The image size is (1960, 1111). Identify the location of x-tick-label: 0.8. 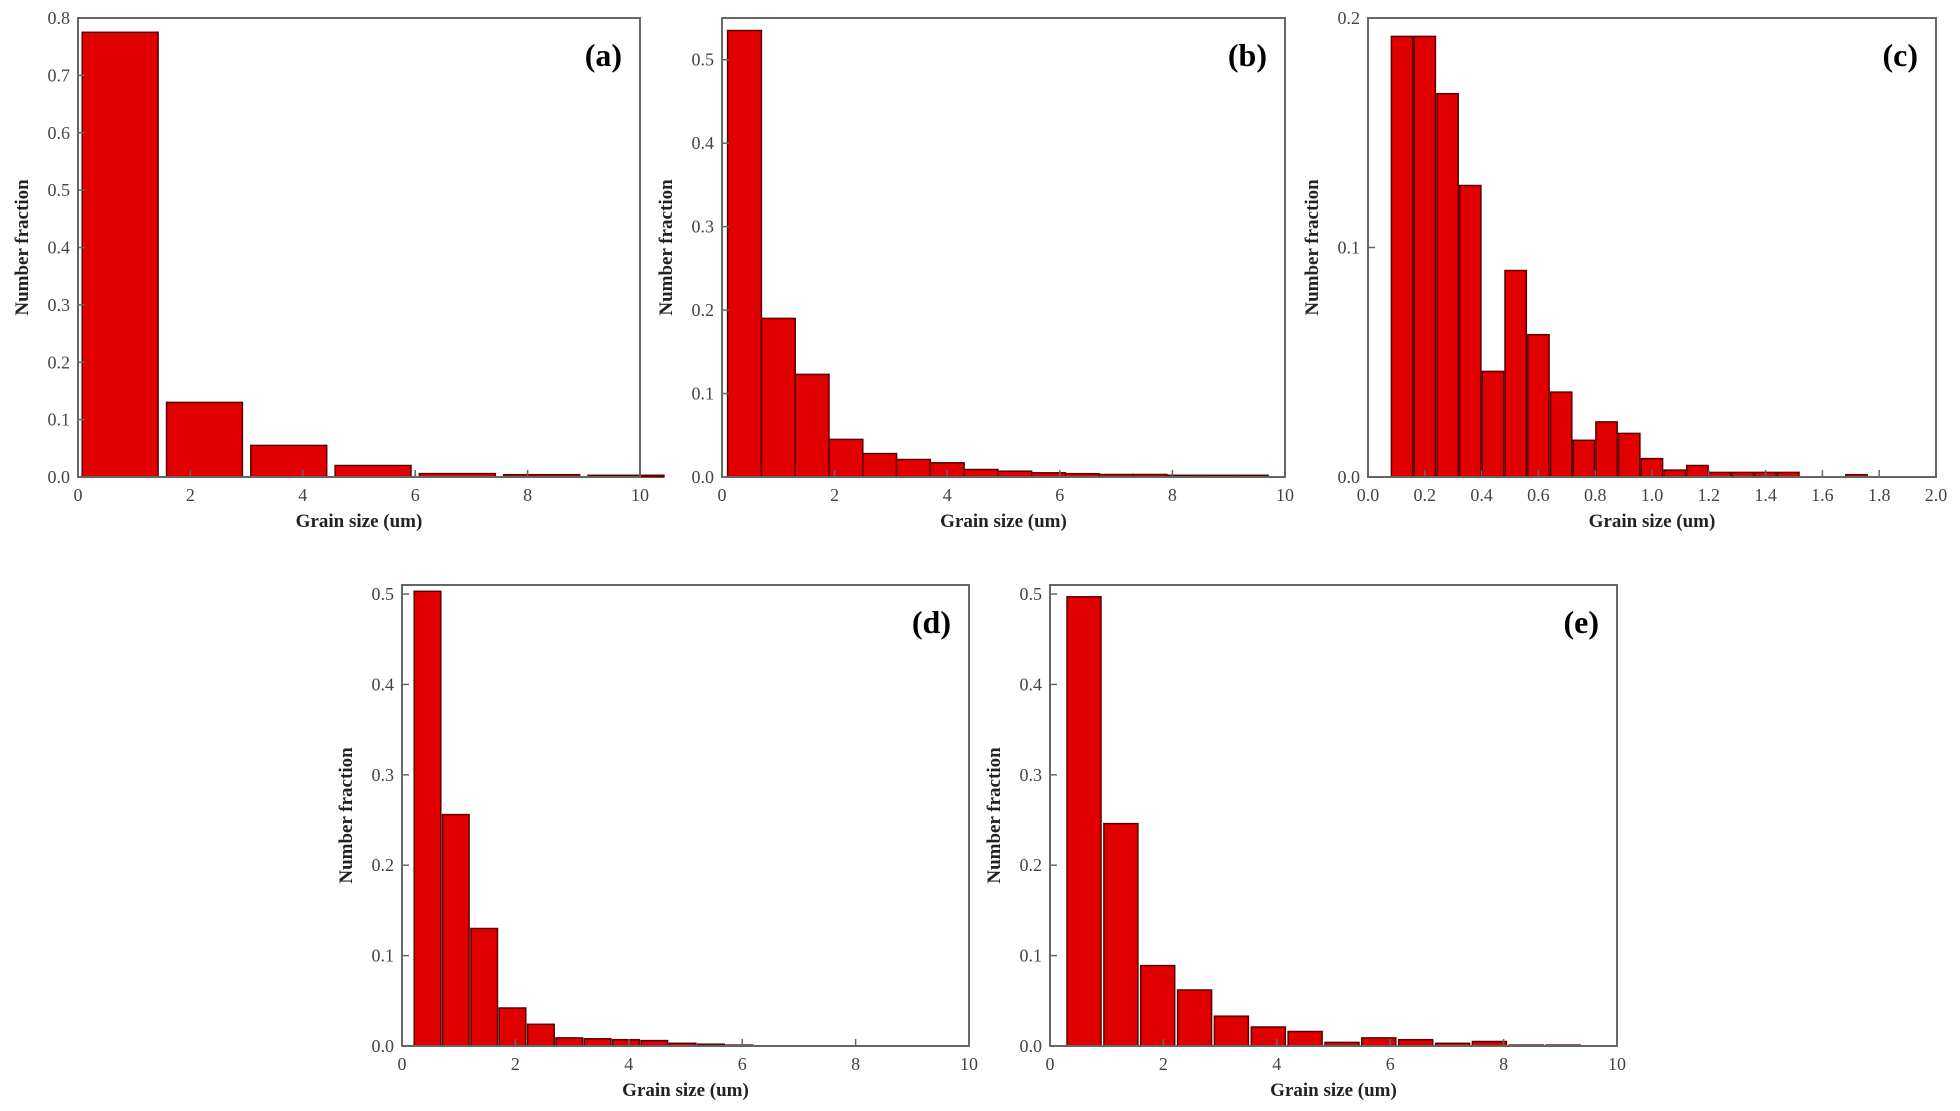
(1595, 495).